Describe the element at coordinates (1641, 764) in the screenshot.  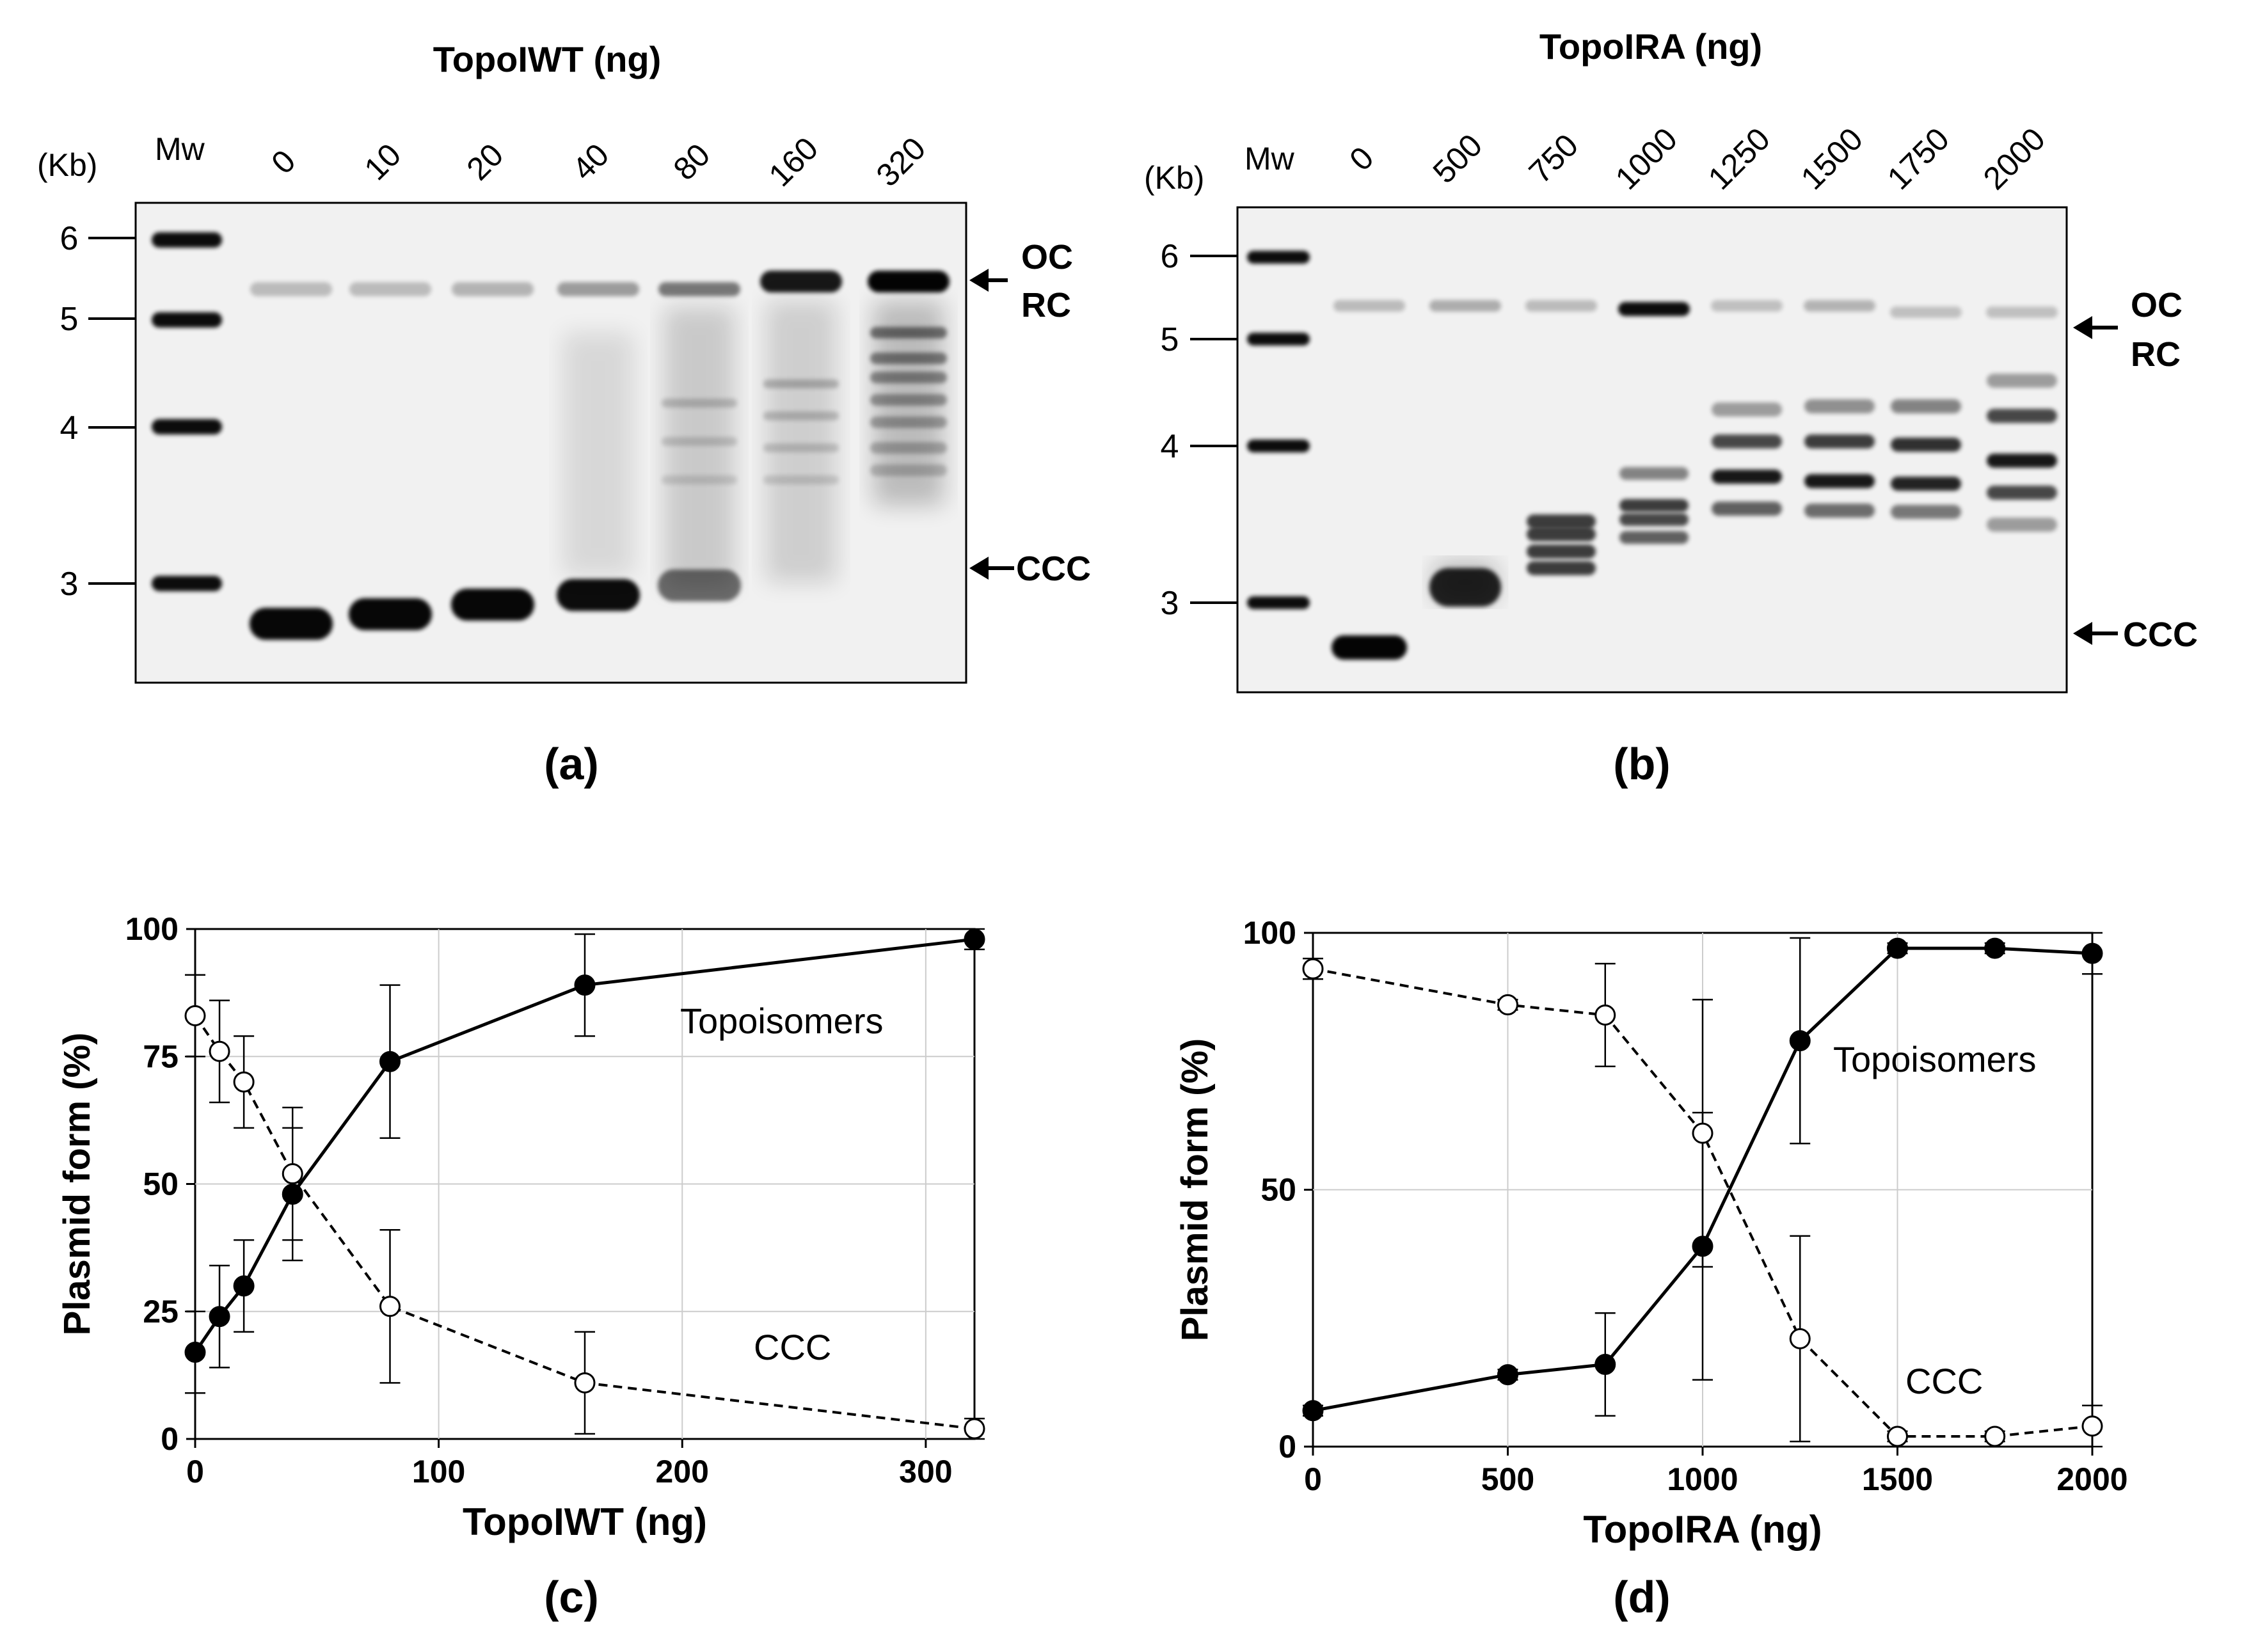
I see `gel-b-panel-label: (b)` at that location.